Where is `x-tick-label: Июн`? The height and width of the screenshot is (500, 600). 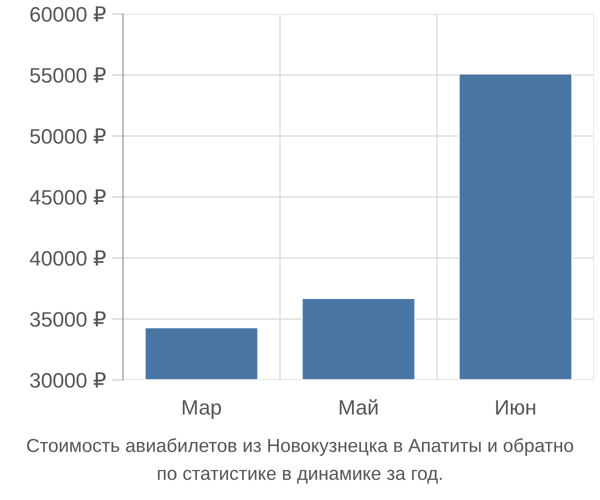 x-tick-label: Июн is located at coordinates (516, 407).